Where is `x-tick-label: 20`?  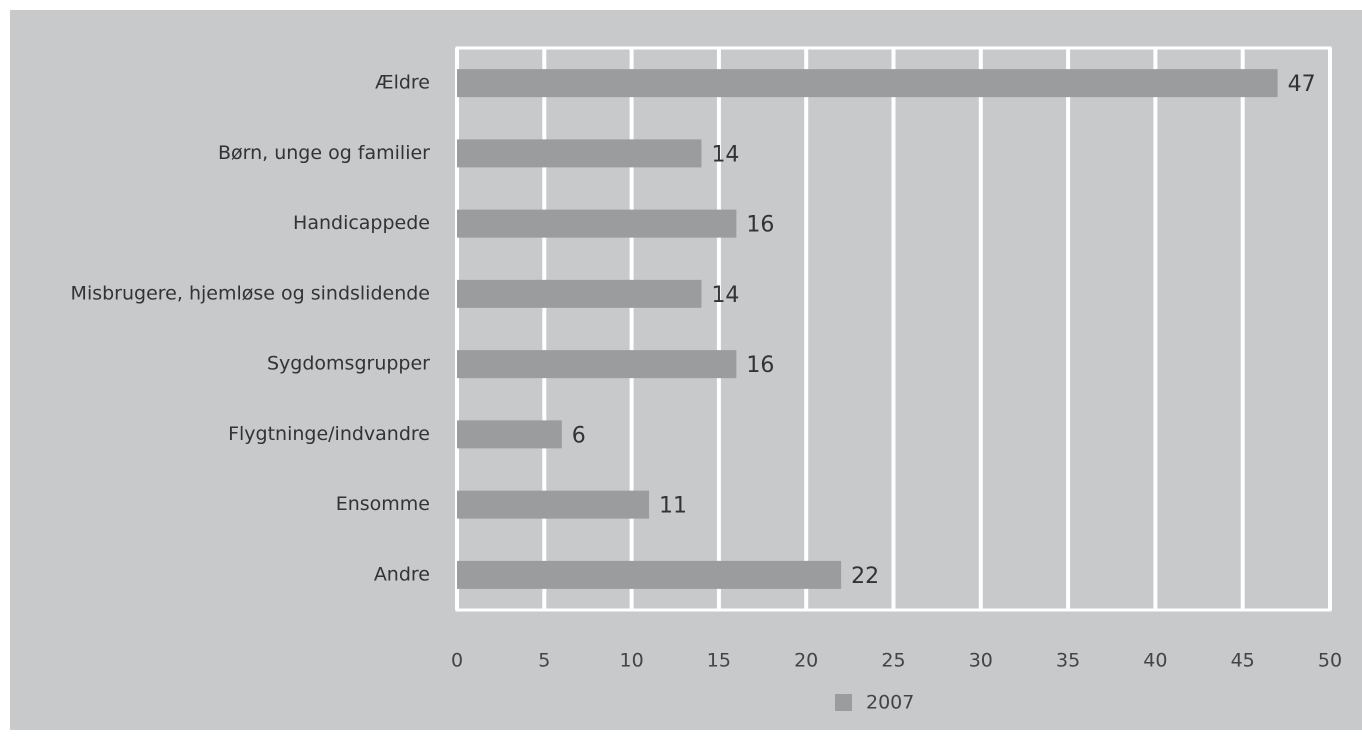 x-tick-label: 20 is located at coordinates (806, 661).